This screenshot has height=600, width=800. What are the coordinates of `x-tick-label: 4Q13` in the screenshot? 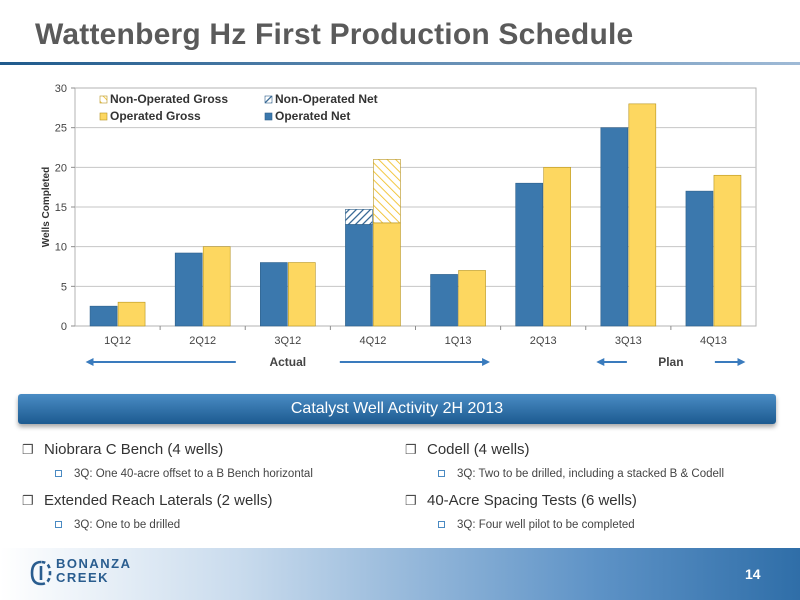 It's located at (713, 341).